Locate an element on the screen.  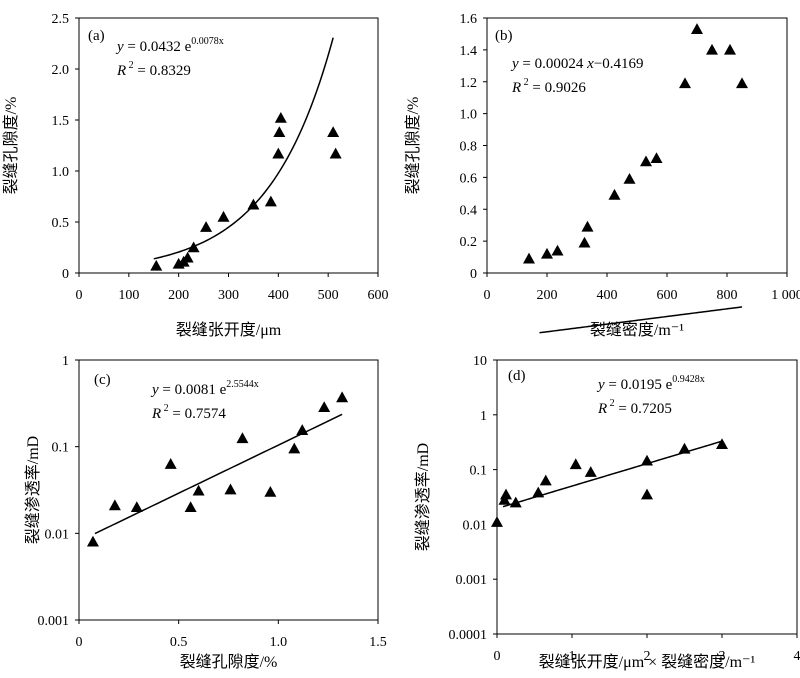
y-tick-label: 2.0 is located at coordinates (61, 70).